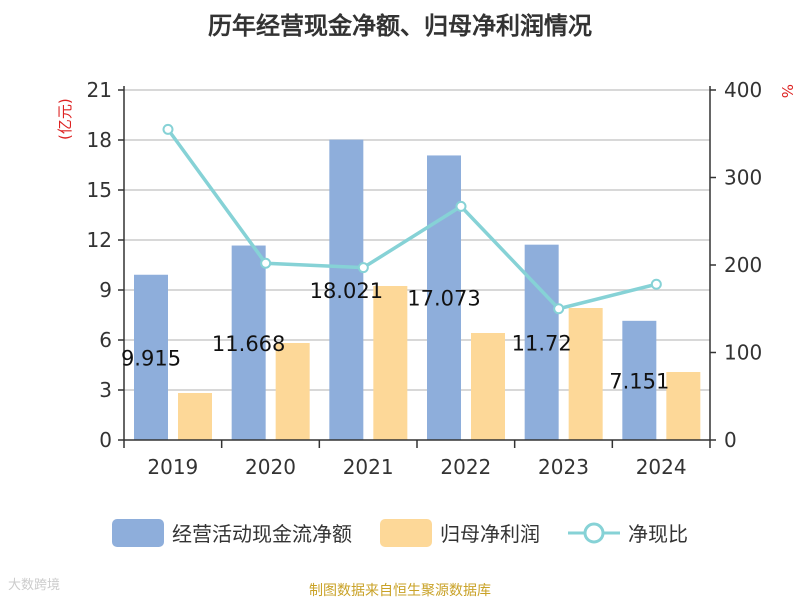 This screenshot has height=600, width=800. What do you see at coordinates (262, 534) in the screenshot?
I see `legend-label: 经营活动现金流净额` at bounding box center [262, 534].